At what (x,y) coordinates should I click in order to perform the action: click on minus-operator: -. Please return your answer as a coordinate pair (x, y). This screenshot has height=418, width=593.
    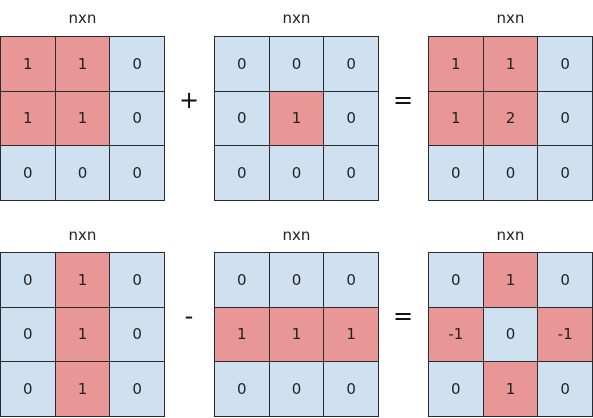
    Looking at the image, I should click on (189, 316).